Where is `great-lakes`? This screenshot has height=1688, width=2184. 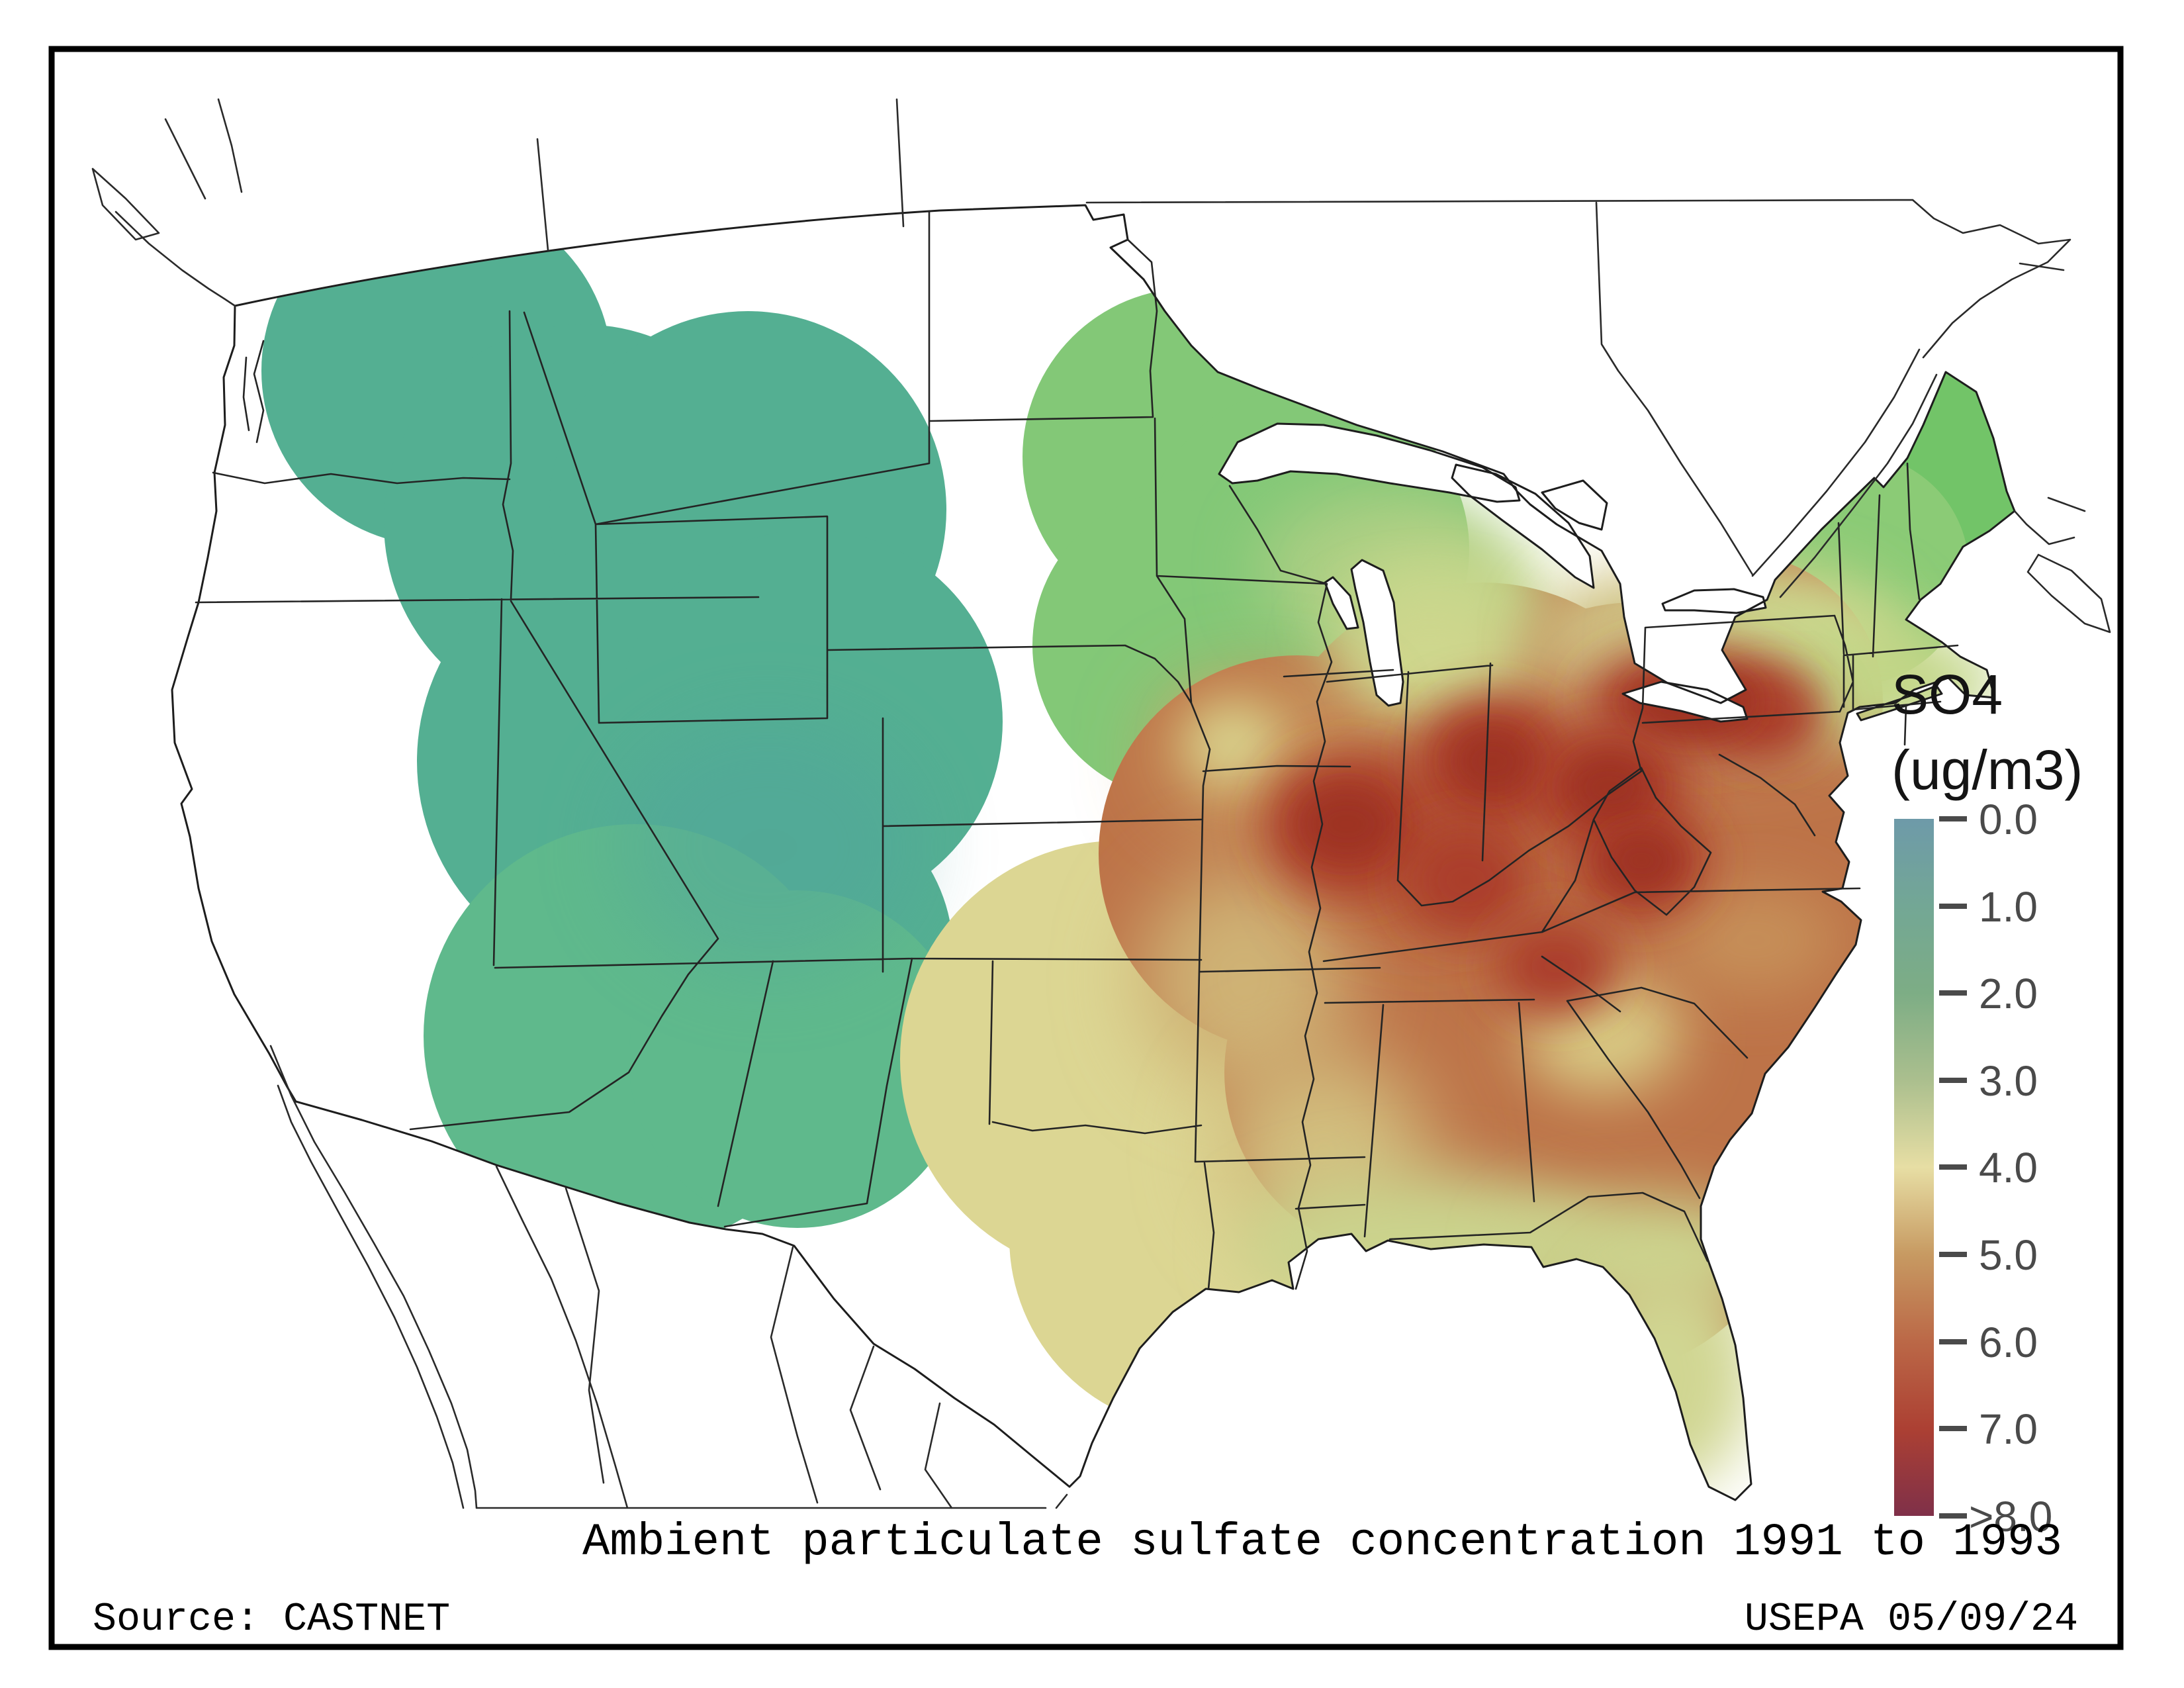 great-lakes is located at coordinates (1493, 572).